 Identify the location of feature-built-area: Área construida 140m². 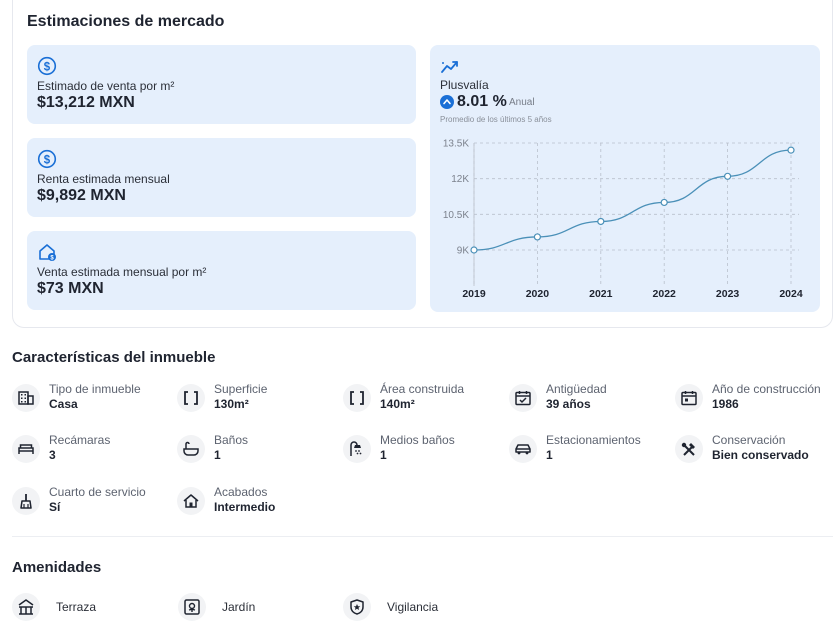
(423, 402).